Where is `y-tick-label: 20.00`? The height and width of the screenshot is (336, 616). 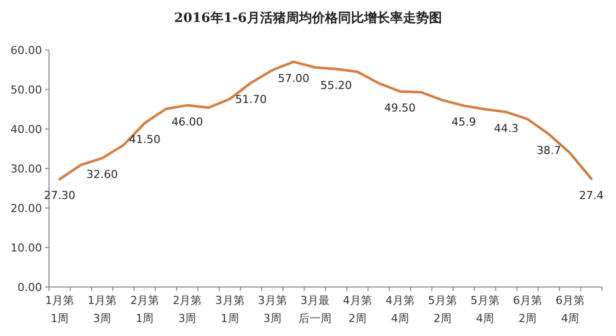 y-tick-label: 20.00 is located at coordinates (26, 208).